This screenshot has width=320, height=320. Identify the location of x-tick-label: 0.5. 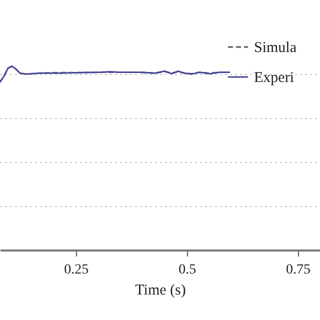
(187, 270).